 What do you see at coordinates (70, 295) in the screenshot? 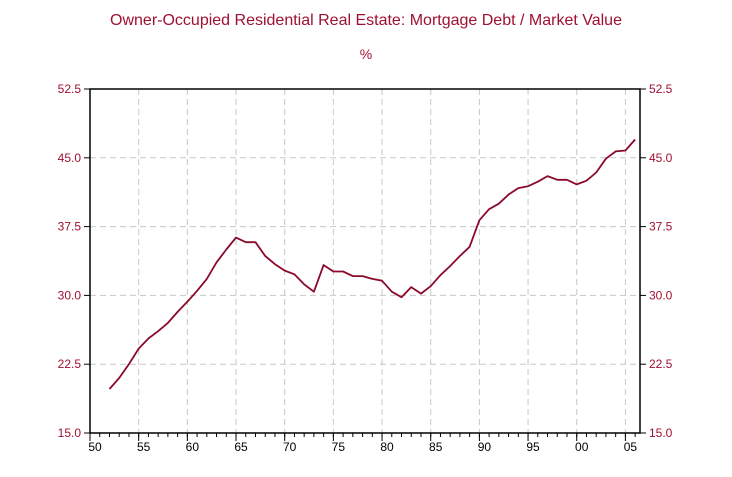
I see `y-tick-label-left: 30.0` at bounding box center [70, 295].